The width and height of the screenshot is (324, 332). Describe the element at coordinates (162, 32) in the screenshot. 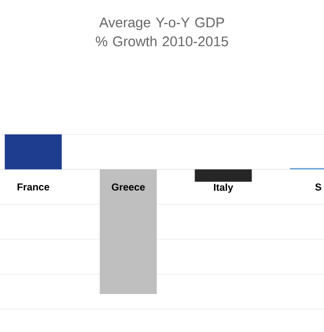

I see `chart-title: Average Y-o-Y GDP % Growth 2010-2015` at that location.